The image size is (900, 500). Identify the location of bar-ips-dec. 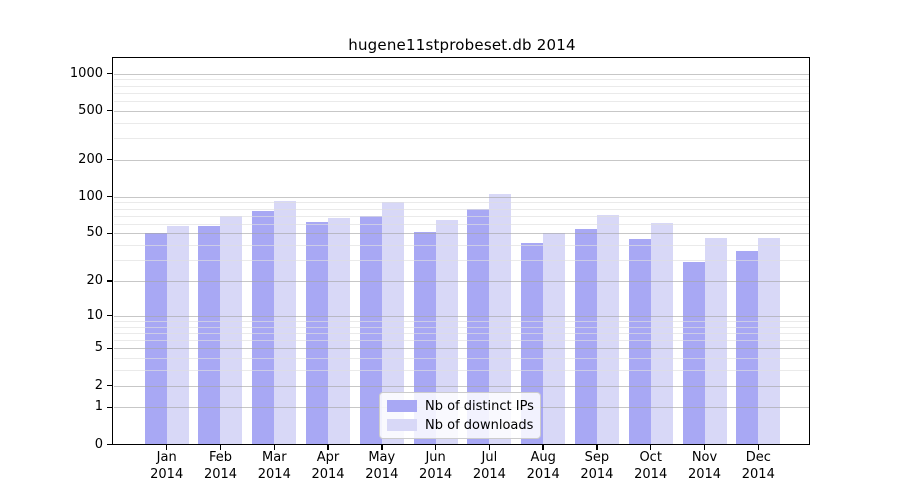
(747, 347).